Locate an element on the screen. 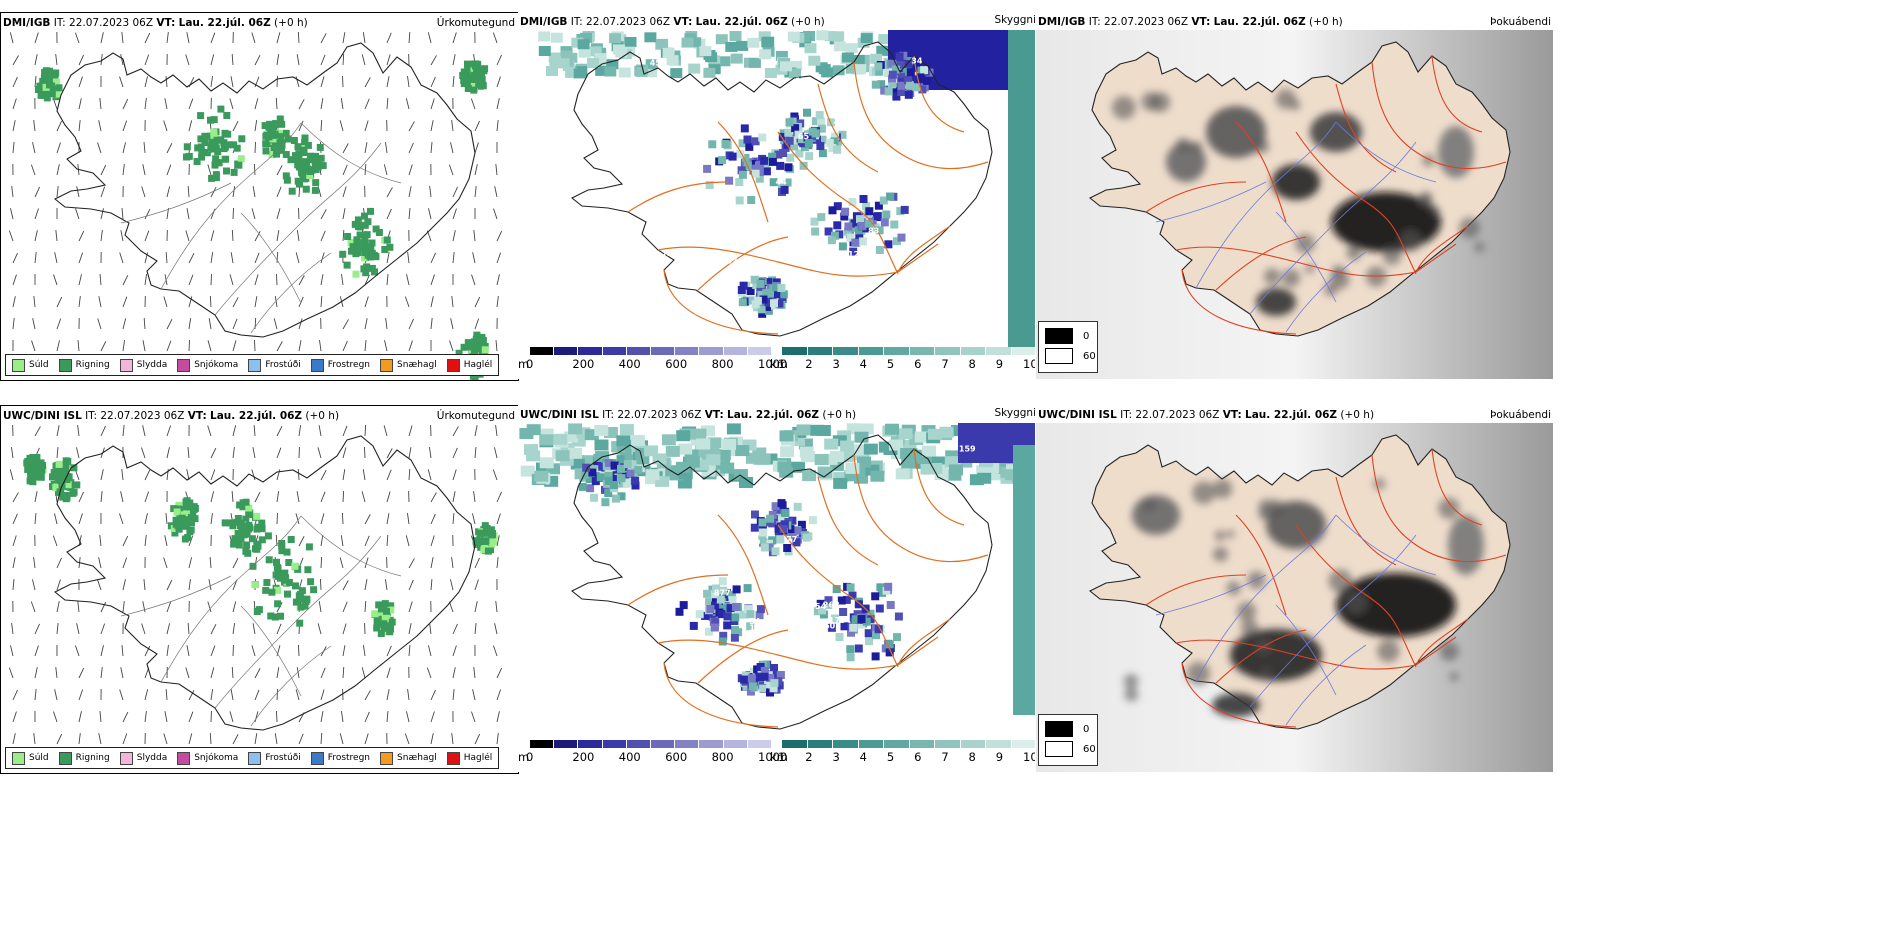 The width and height of the screenshot is (1900, 950). visibility-value-label: 77 is located at coordinates (791, 539).